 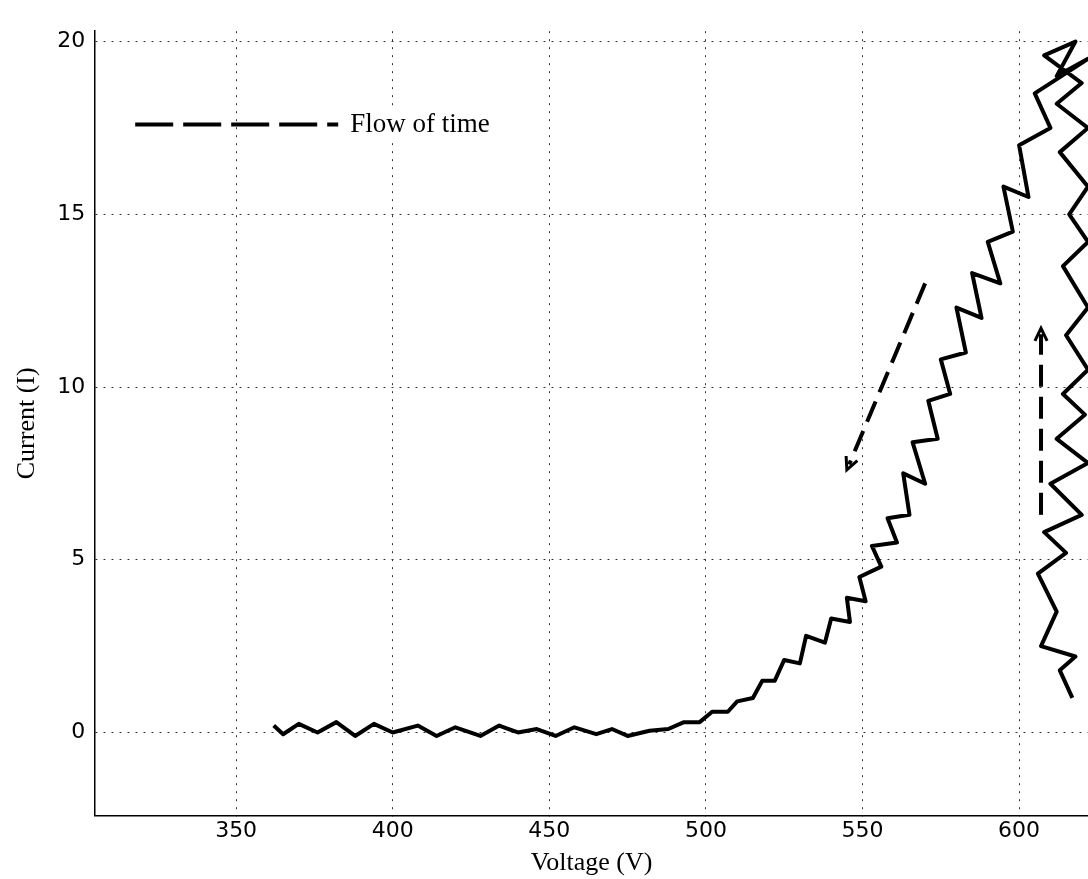 What do you see at coordinates (392, 830) in the screenshot?
I see `x-tick-label: 400` at bounding box center [392, 830].